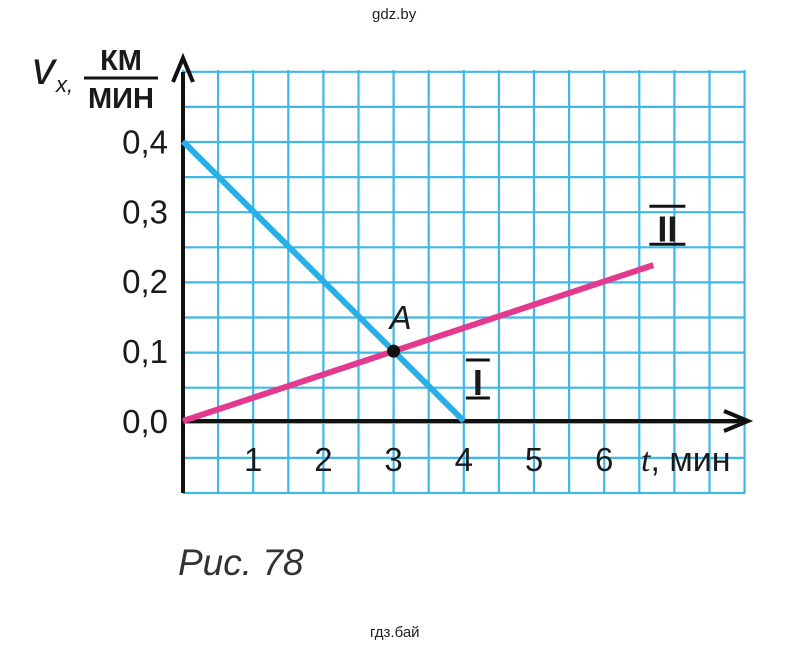 The width and height of the screenshot is (800, 655). Describe the element at coordinates (393, 459) in the screenshot. I see `x-tick-label: 3` at that location.